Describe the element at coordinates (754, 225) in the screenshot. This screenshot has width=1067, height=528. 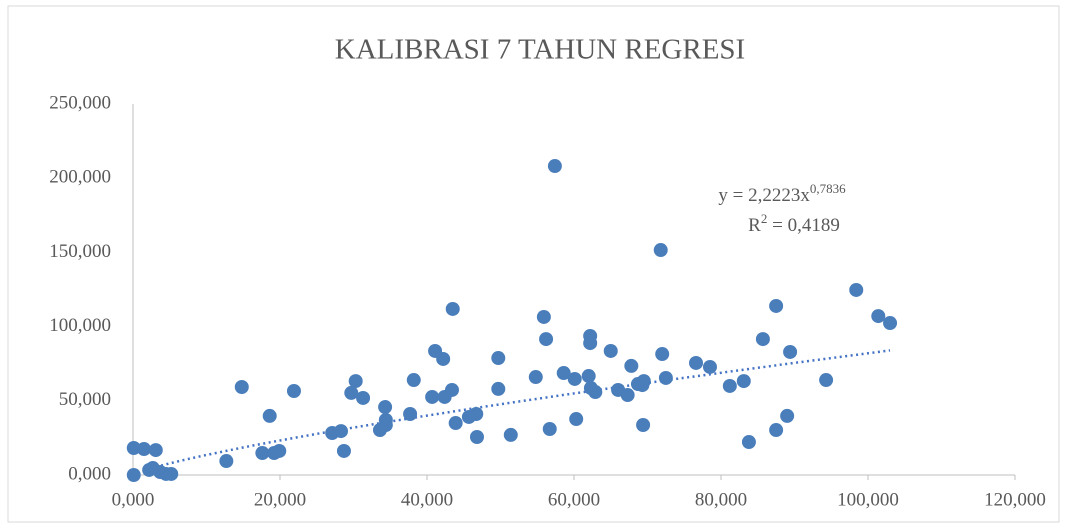
I see `r2-symbol: R` at that location.